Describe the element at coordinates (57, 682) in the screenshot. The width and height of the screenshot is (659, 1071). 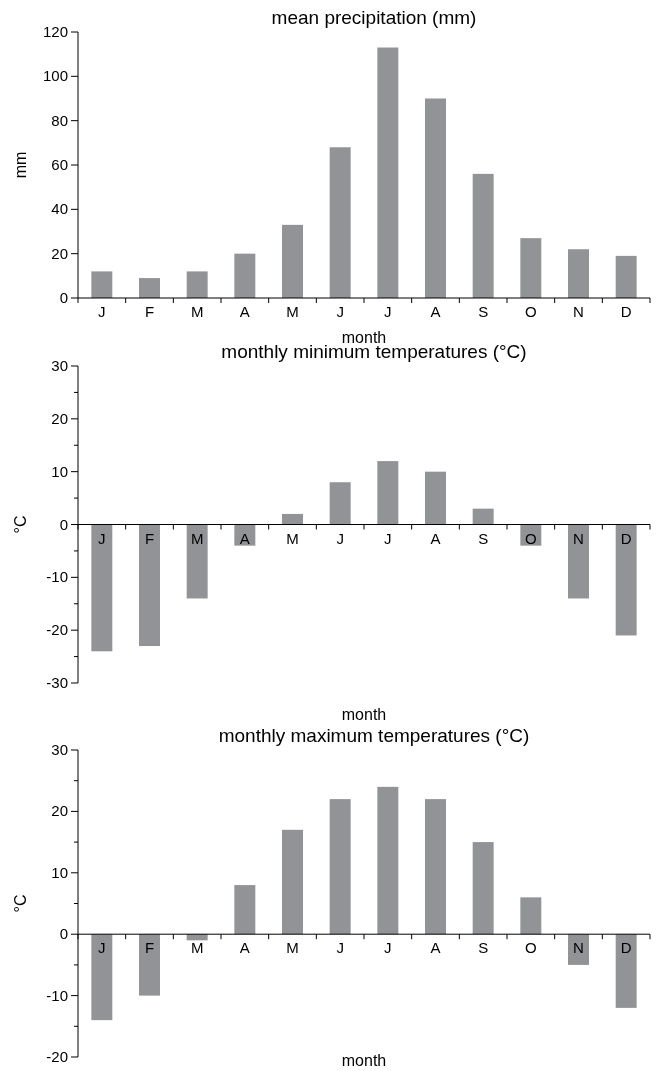
I see `y-tick-label: -30` at that location.